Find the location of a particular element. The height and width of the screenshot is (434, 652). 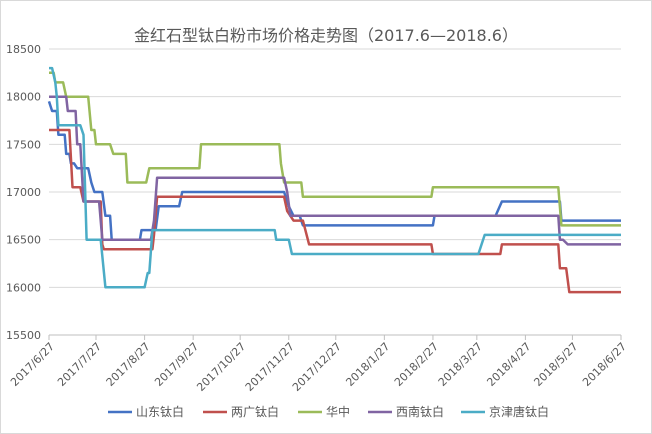

y-axis: 15500 16000 16500 17000 17500 18000 18500 is located at coordinates (23, 192).